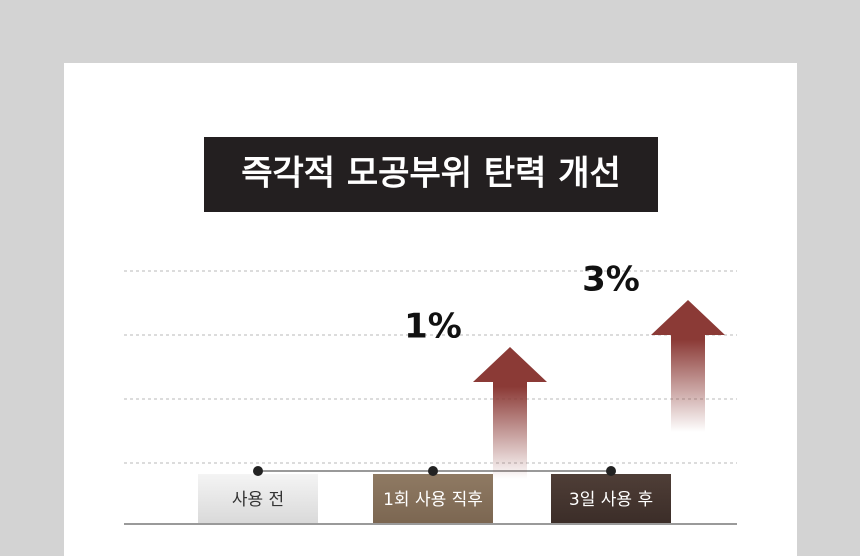 This screenshot has height=556, width=860. I want to click on category-label: 1회 사용 직후, so click(433, 500).